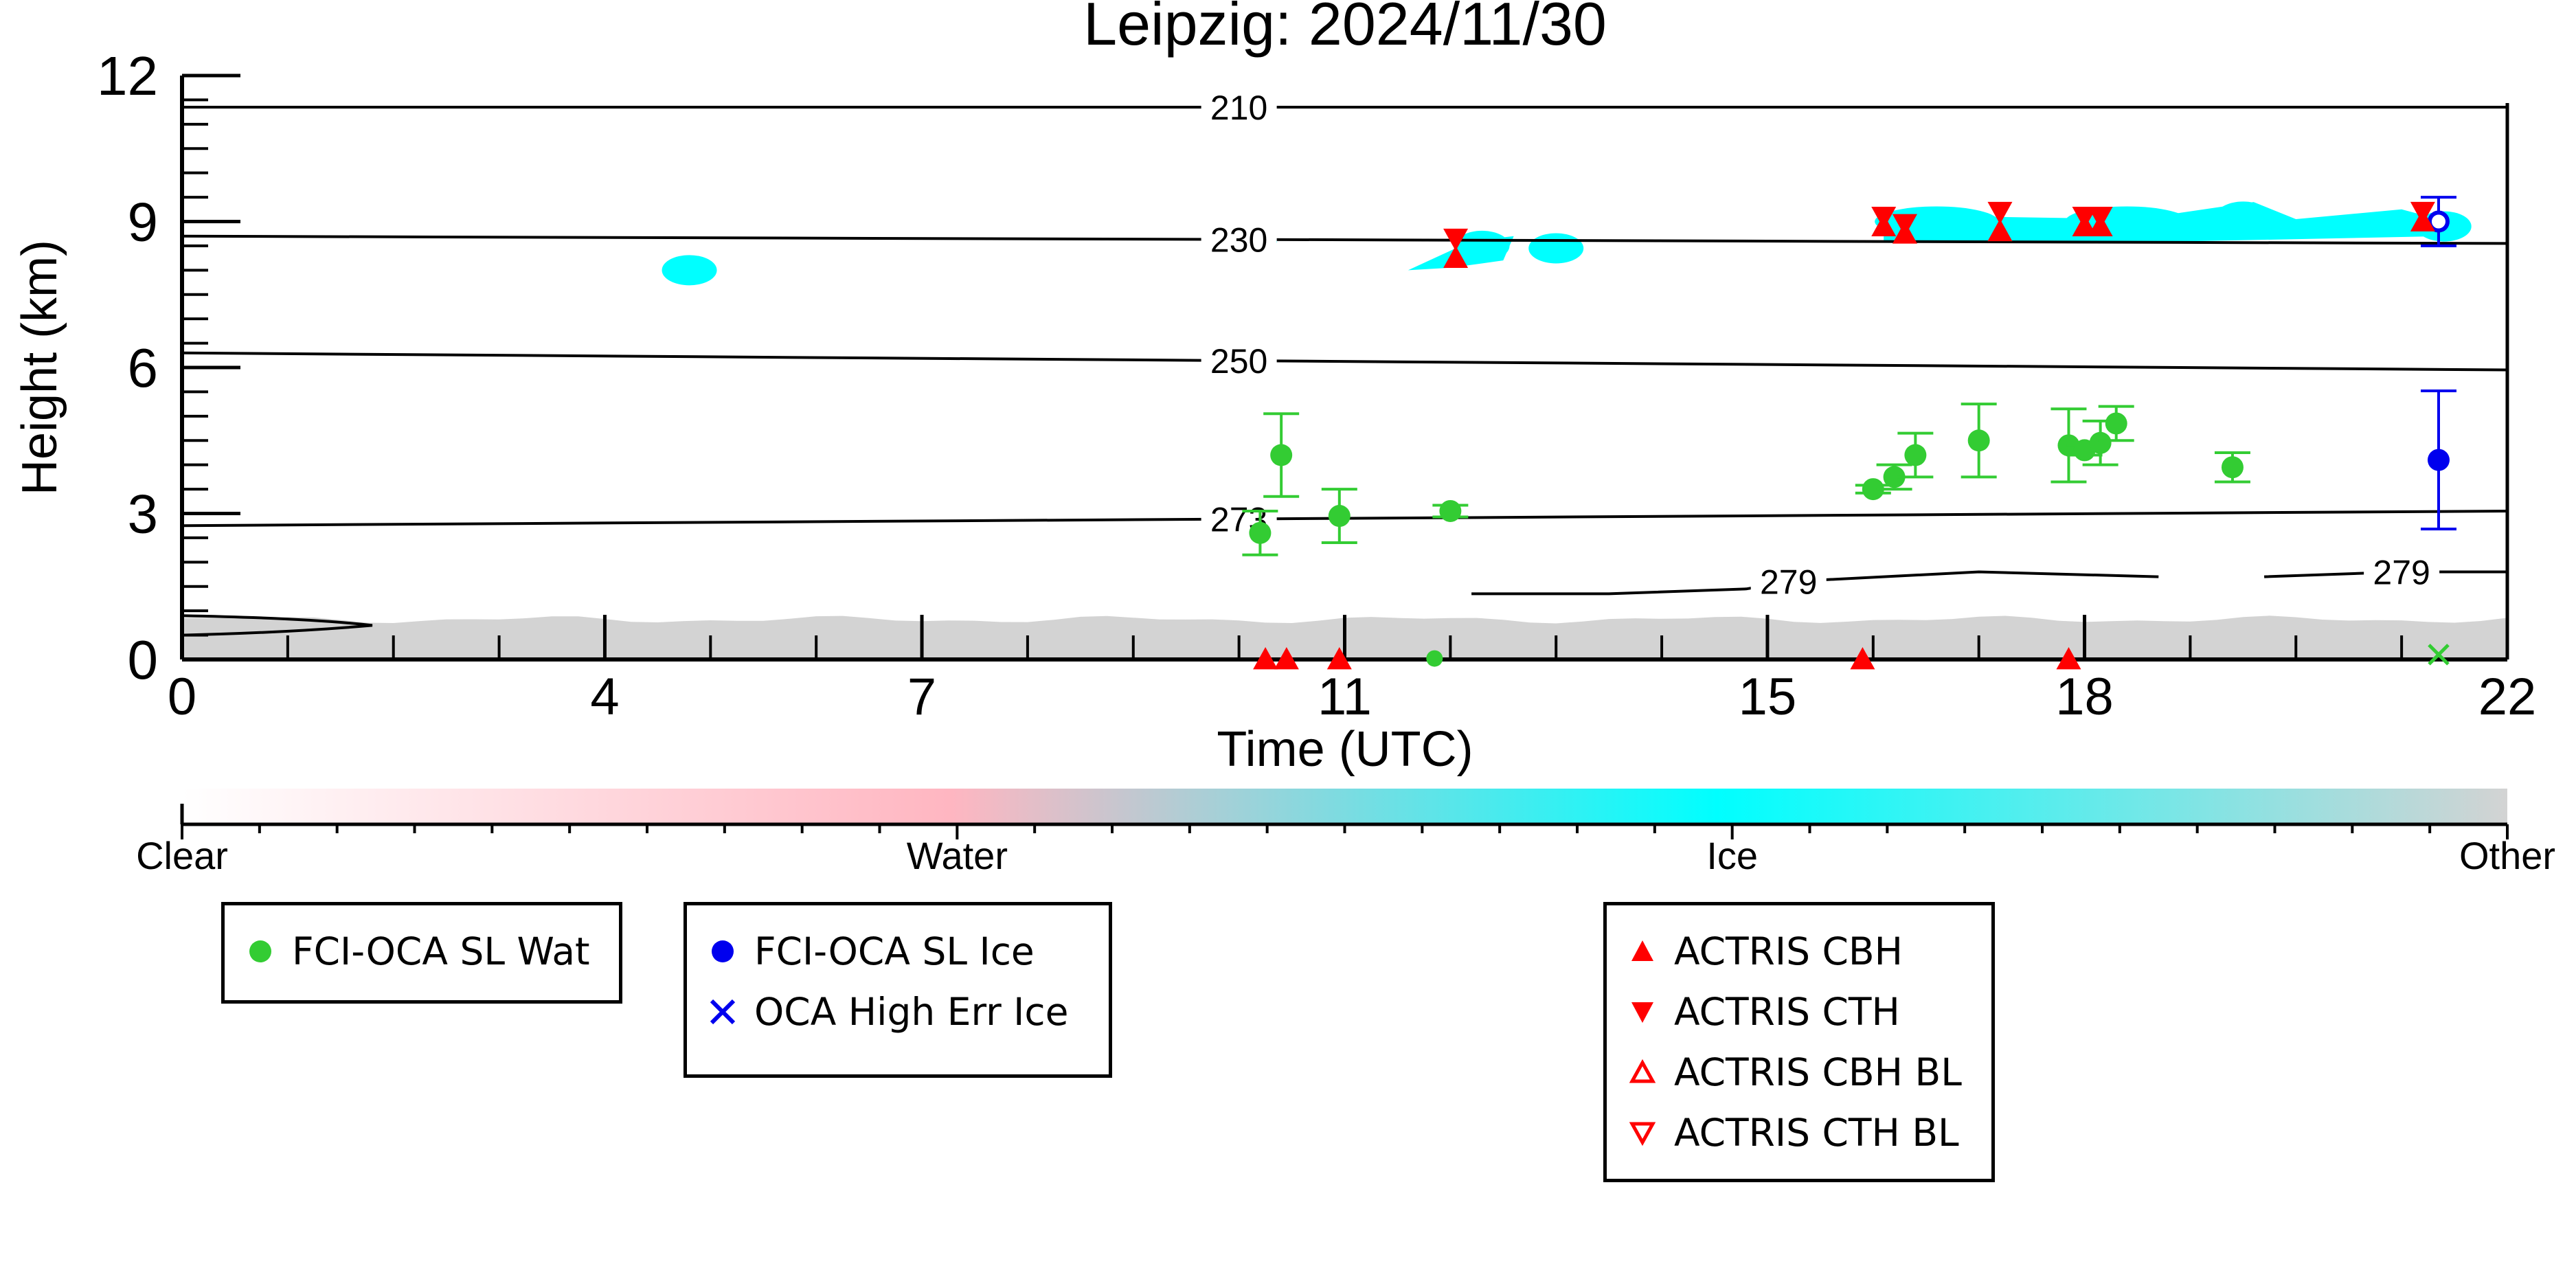 Image resolution: width=2576 pixels, height=1288 pixels. Describe the element at coordinates (1732, 855) in the screenshot. I see `colorbar-label: Ice` at that location.